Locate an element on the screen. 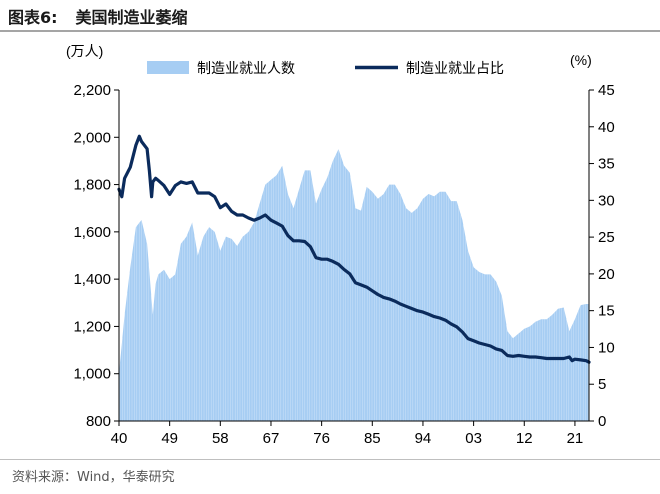 This screenshot has height=494, width=660. x-tick-label: 03 is located at coordinates (473, 438).